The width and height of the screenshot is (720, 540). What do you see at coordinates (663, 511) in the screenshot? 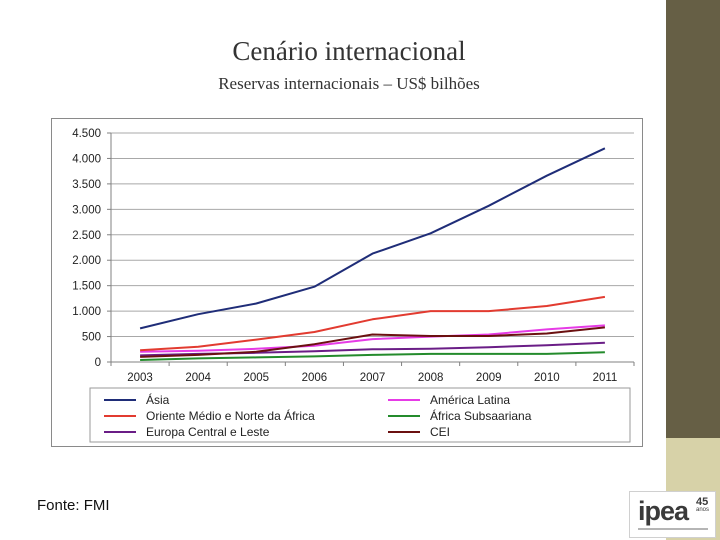
I see `logo-word: ipea` at bounding box center [663, 511].